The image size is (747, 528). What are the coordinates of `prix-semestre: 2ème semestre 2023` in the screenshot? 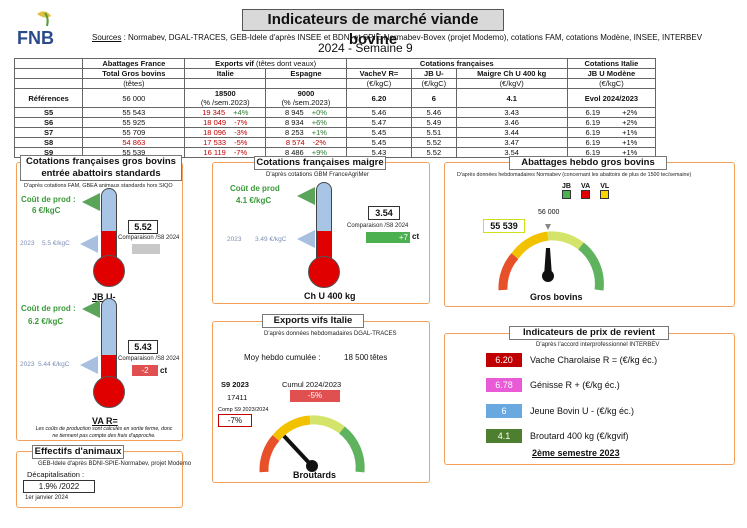 It's located at (576, 453).